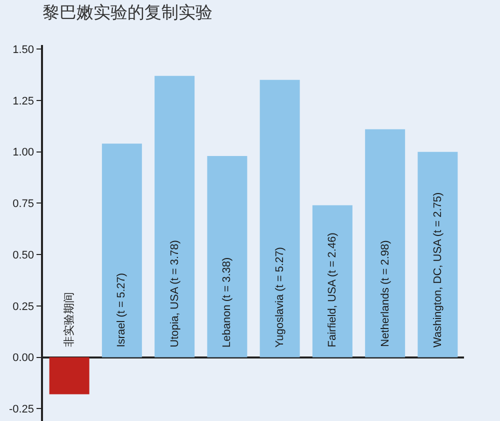 This screenshot has width=500, height=421. Describe the element at coordinates (23, 358) in the screenshot. I see `y-tick-label: 0.00` at that location.